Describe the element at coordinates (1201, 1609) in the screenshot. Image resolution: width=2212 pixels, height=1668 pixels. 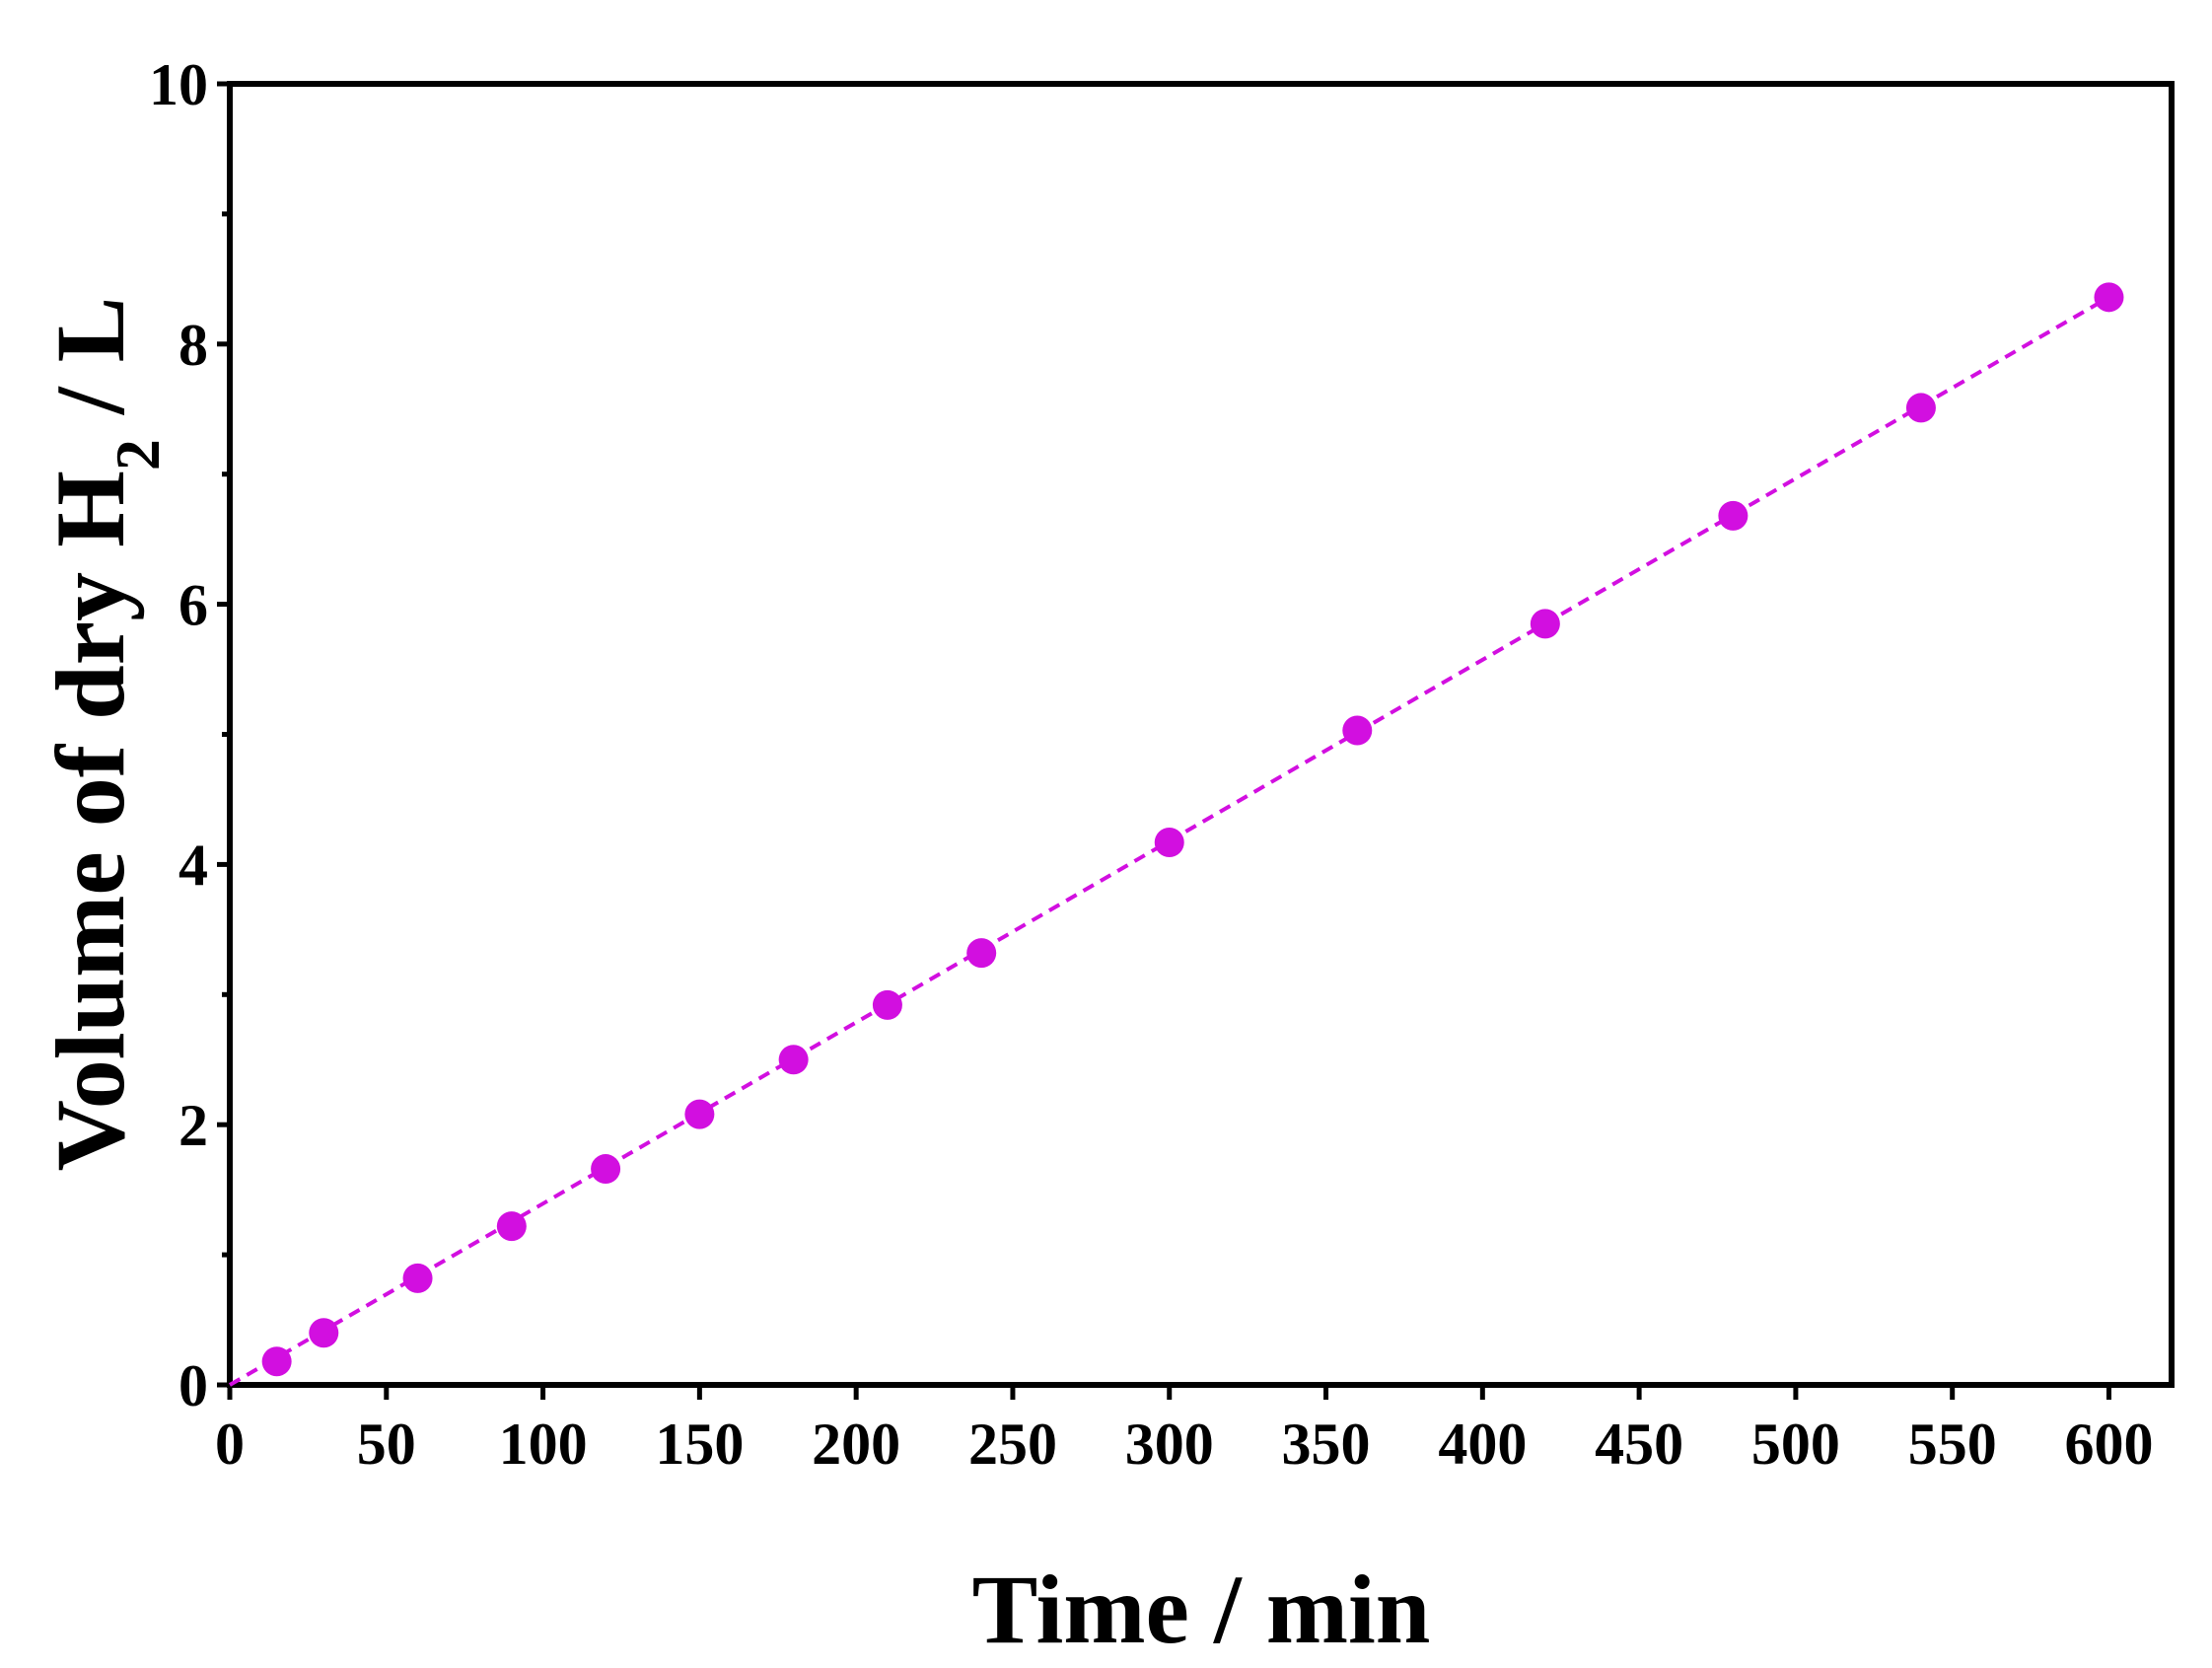
I see `x-axis-title: Time / min` at that location.